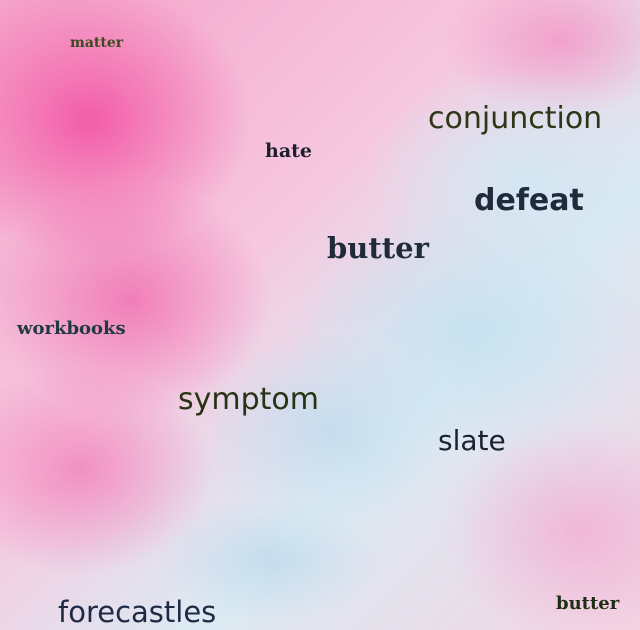  I want to click on word-symptom: symptom, so click(248, 399).